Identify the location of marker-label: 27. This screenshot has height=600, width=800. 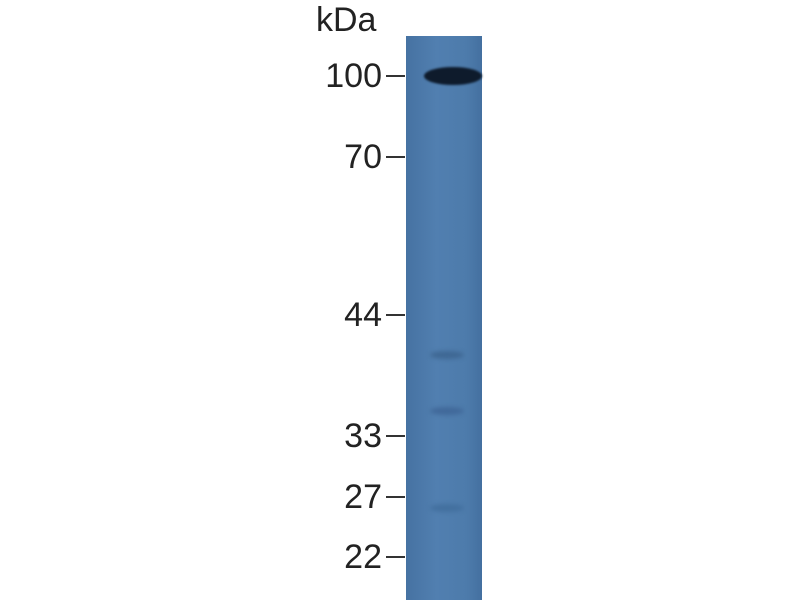
(363, 497).